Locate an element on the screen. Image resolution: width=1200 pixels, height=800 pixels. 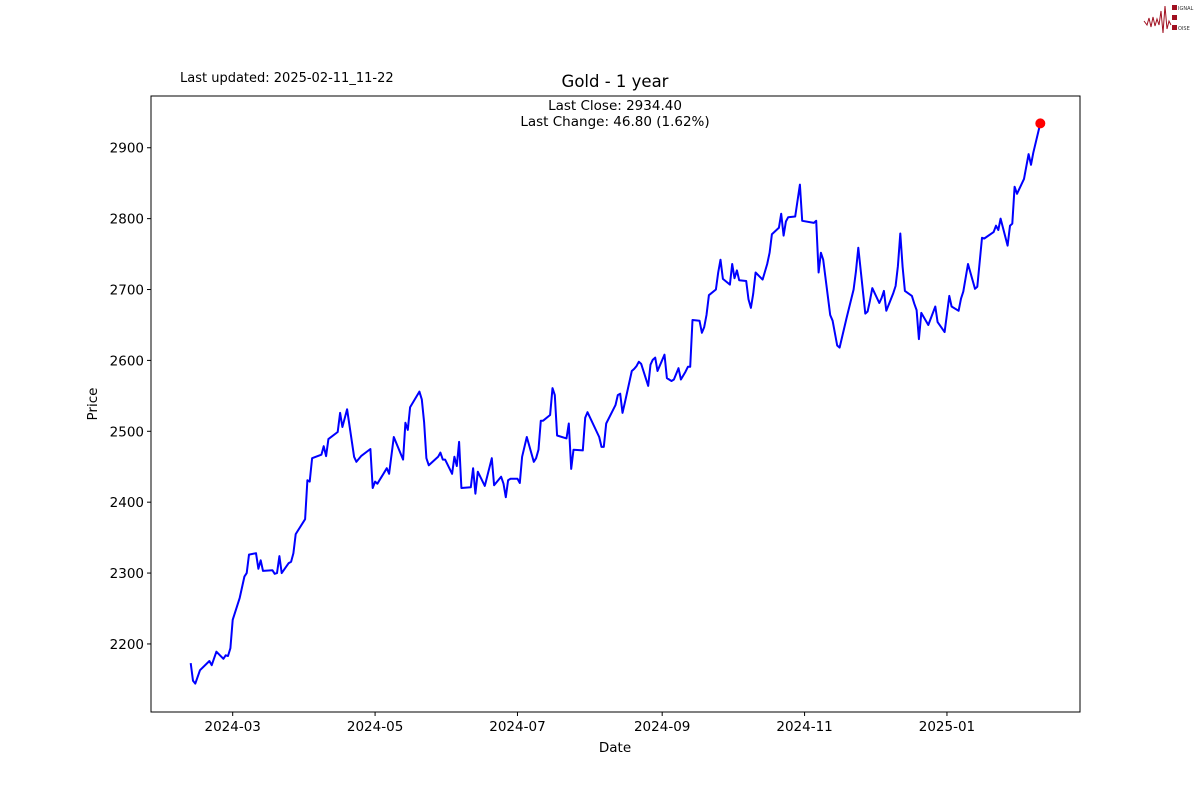
x-tick-label: 2025-01 is located at coordinates (947, 727).